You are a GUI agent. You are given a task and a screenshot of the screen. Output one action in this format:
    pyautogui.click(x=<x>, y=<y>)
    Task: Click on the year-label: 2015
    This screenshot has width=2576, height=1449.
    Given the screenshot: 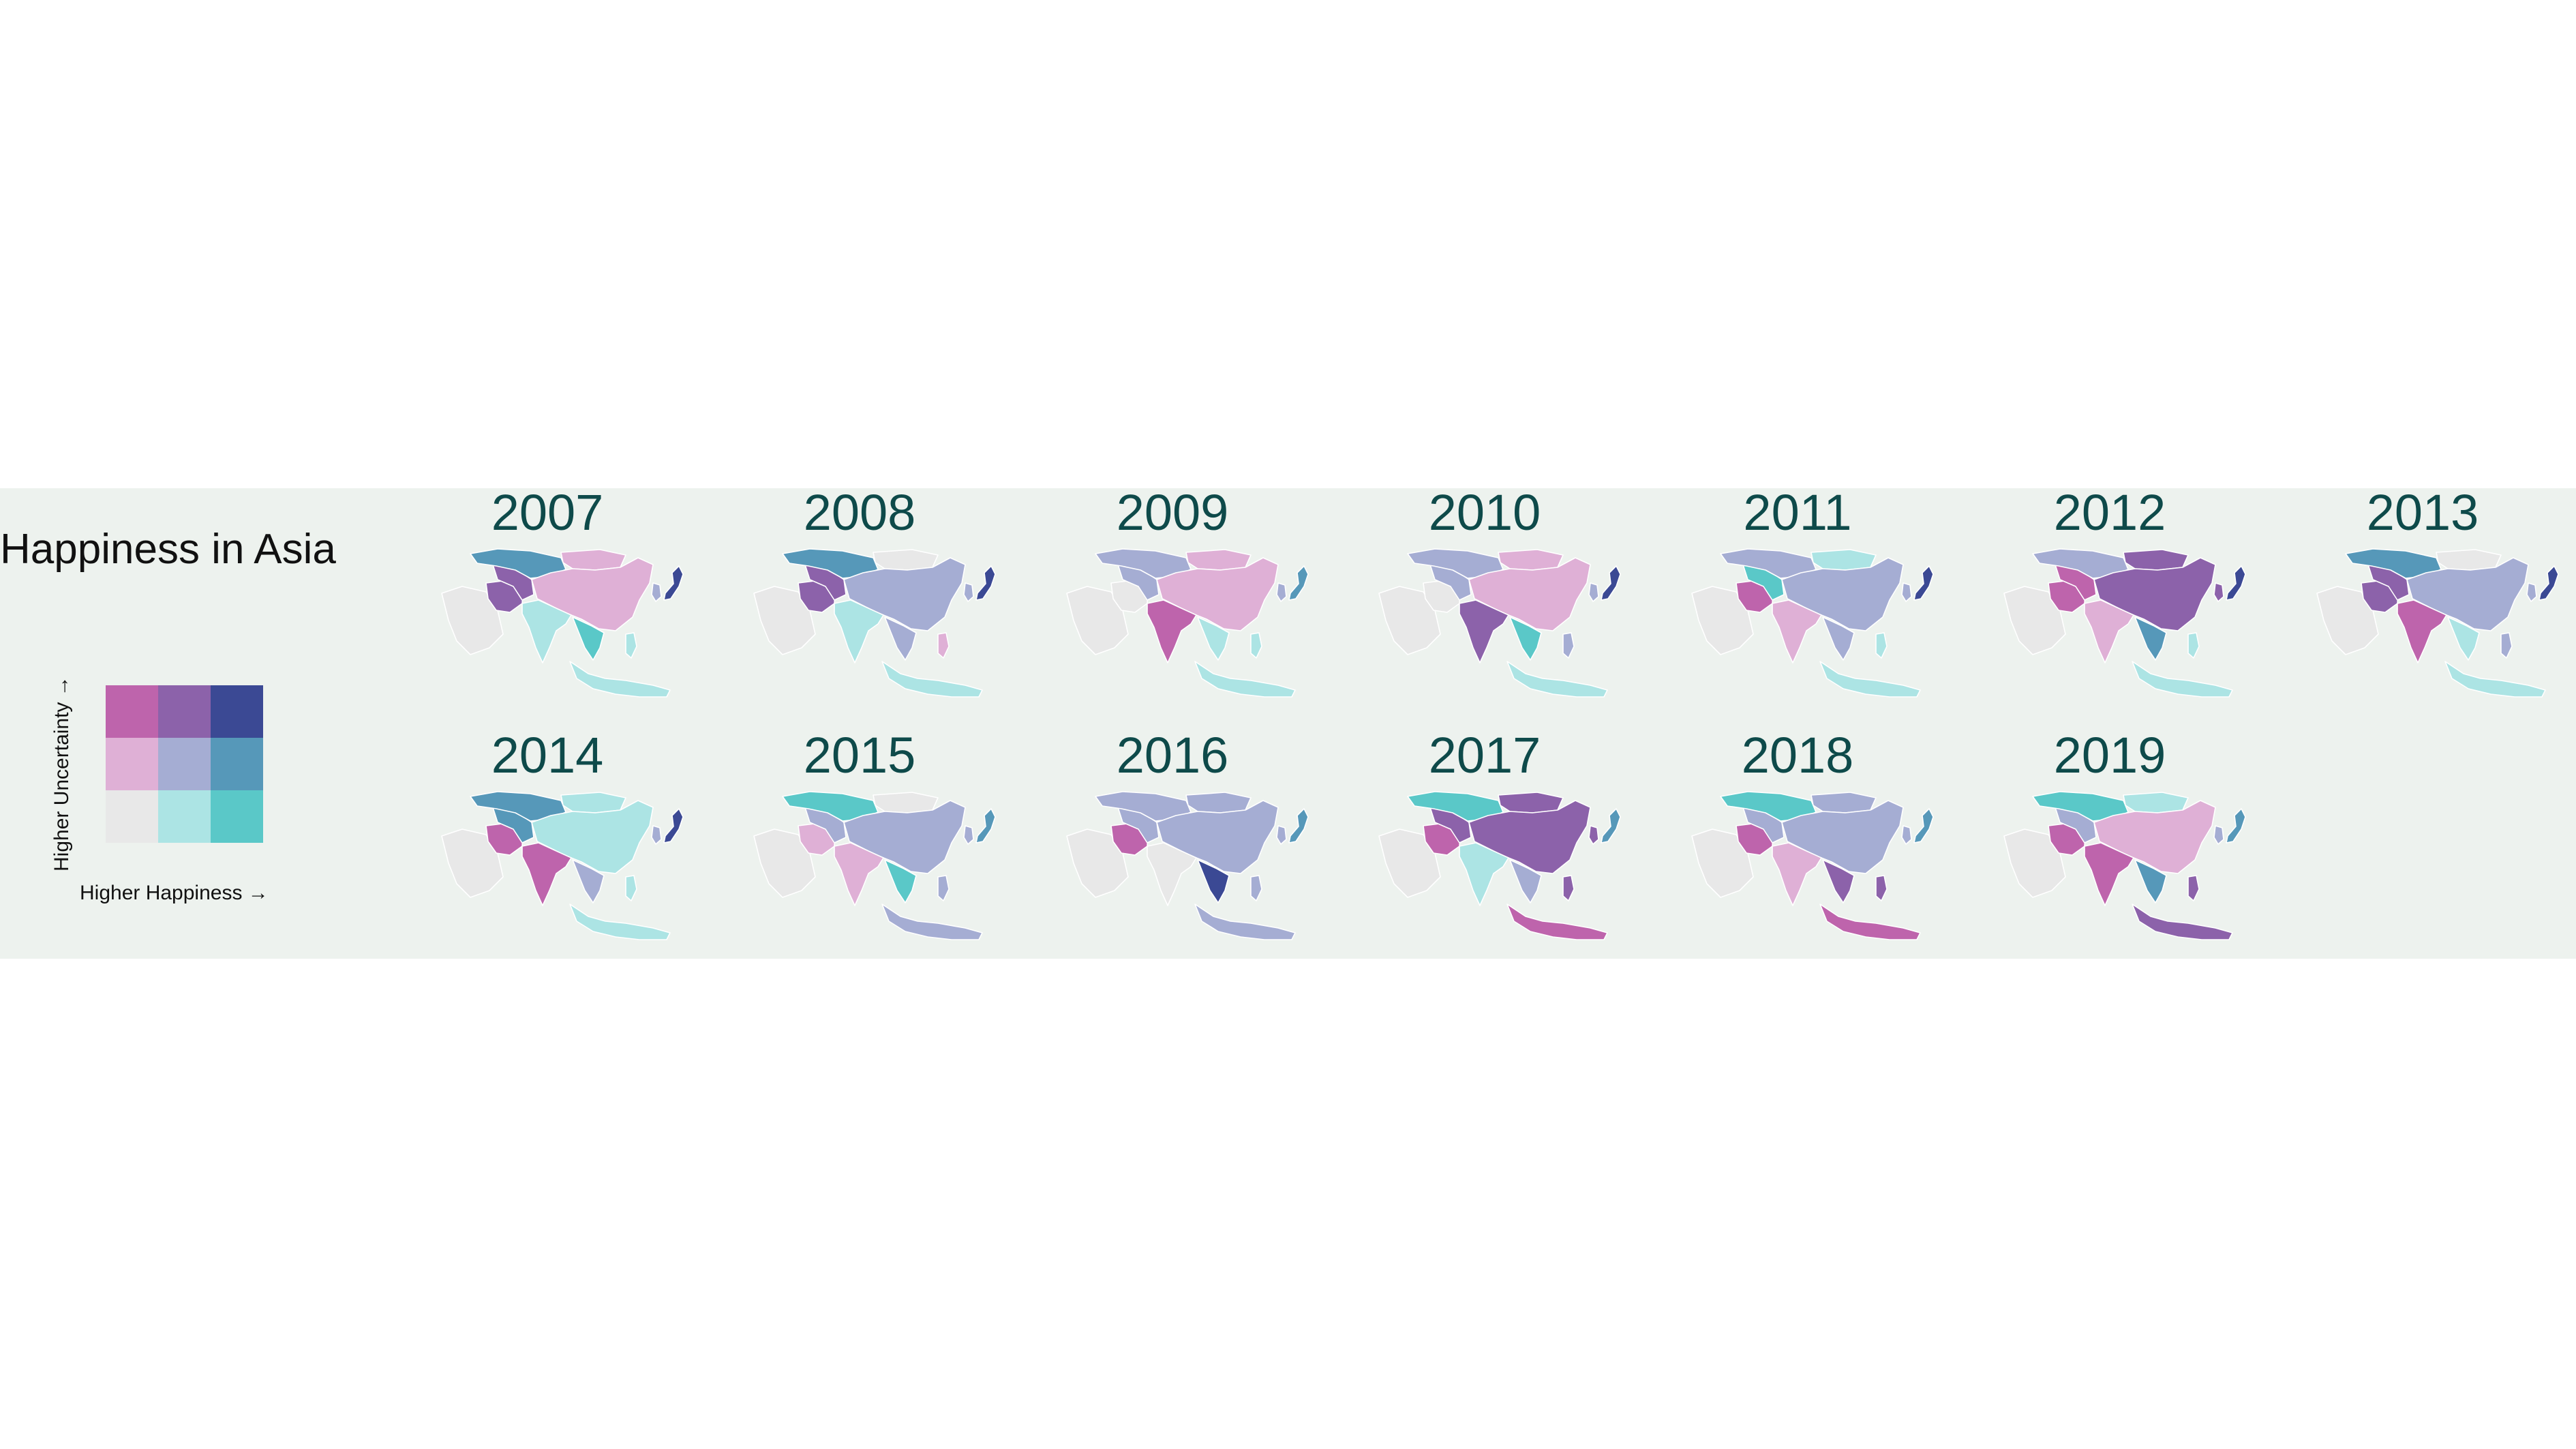 What is the action you would take?
    pyautogui.click(x=859, y=755)
    